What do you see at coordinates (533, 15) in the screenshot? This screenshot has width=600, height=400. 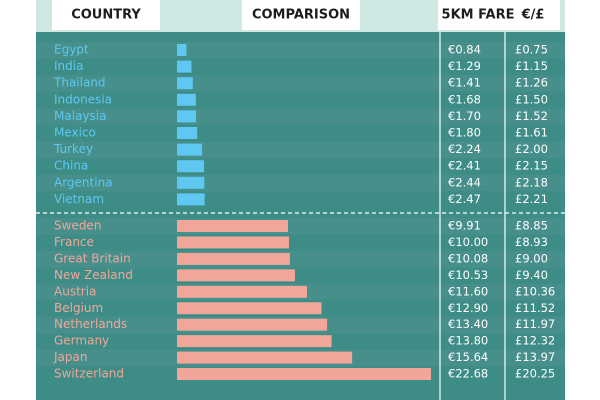 I see `header: €/£` at bounding box center [533, 15].